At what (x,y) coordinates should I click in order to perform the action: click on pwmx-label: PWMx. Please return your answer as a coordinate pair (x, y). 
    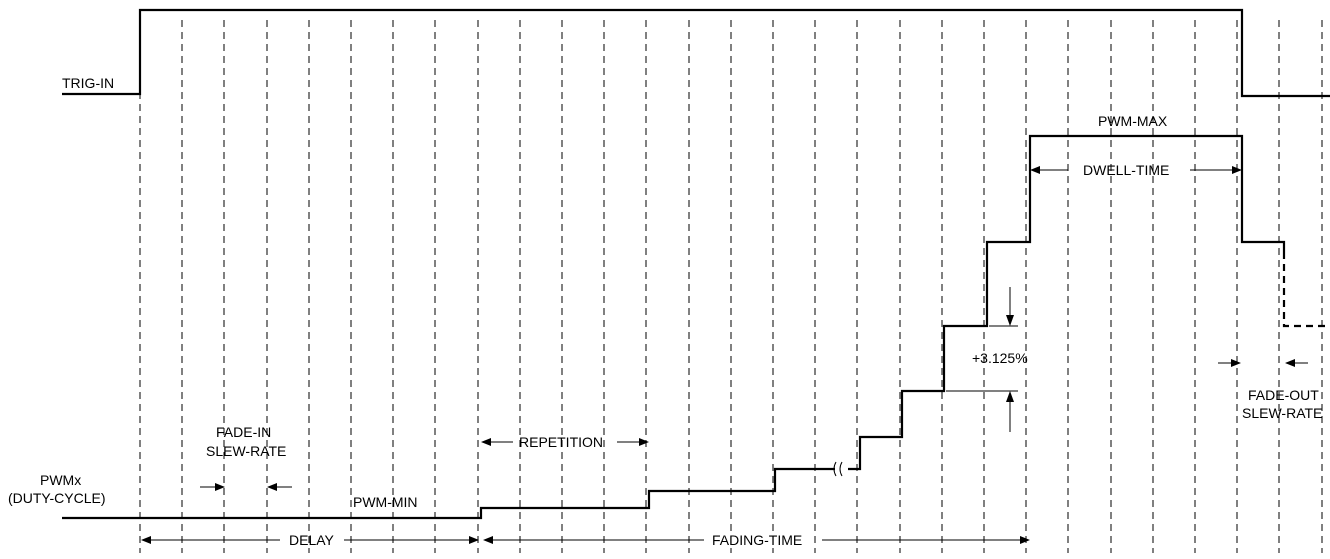
    Looking at the image, I should click on (60, 480).